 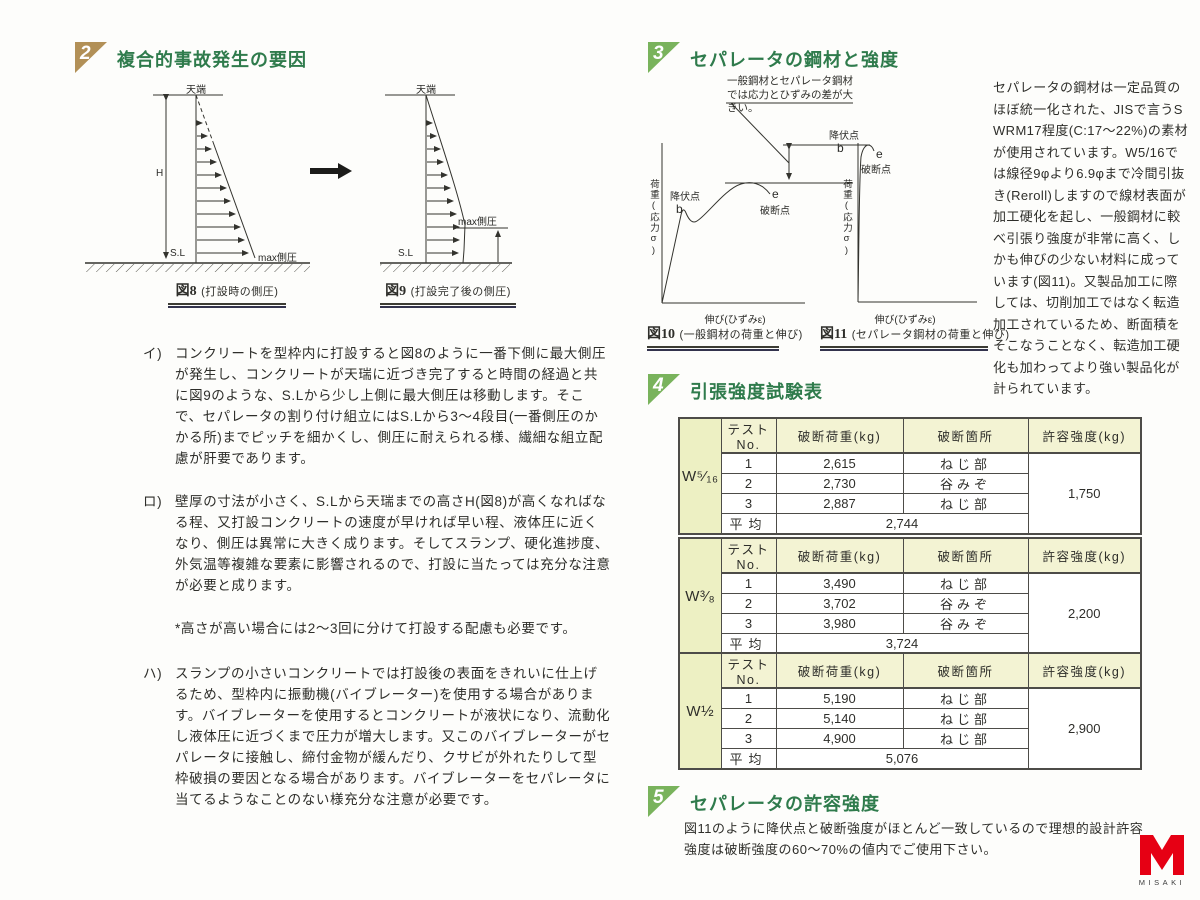 What do you see at coordinates (834, 334) in the screenshot?
I see `fig11-caption-number: 図11` at bounding box center [834, 334].